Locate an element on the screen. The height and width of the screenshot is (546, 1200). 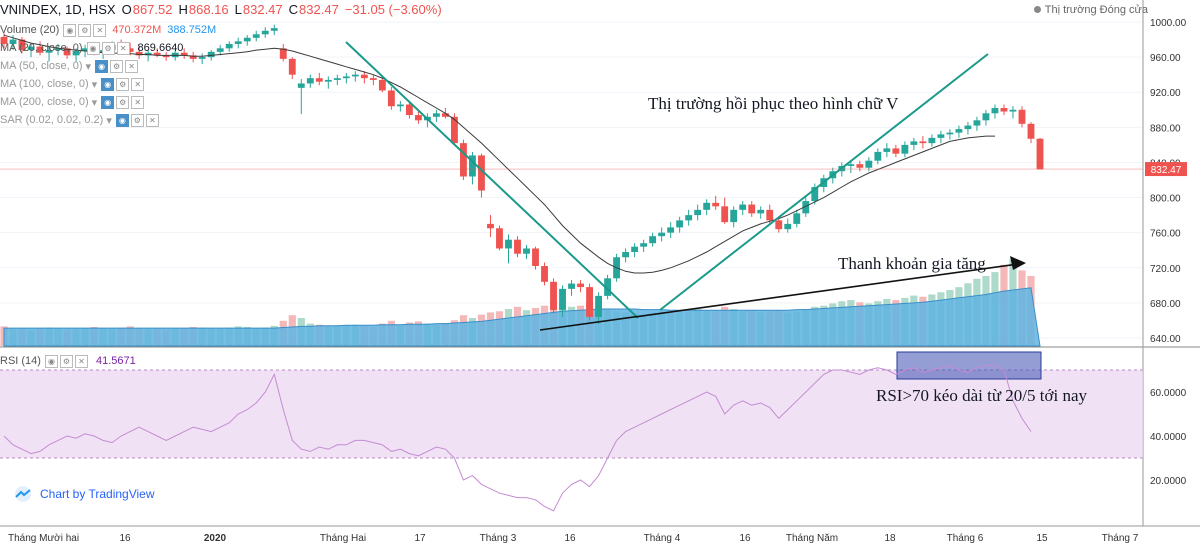
legend-sar: SAR (0.02, 0.02, 0.2) ▾ ◉ ⚙ ✕ is located at coordinates (79, 120).